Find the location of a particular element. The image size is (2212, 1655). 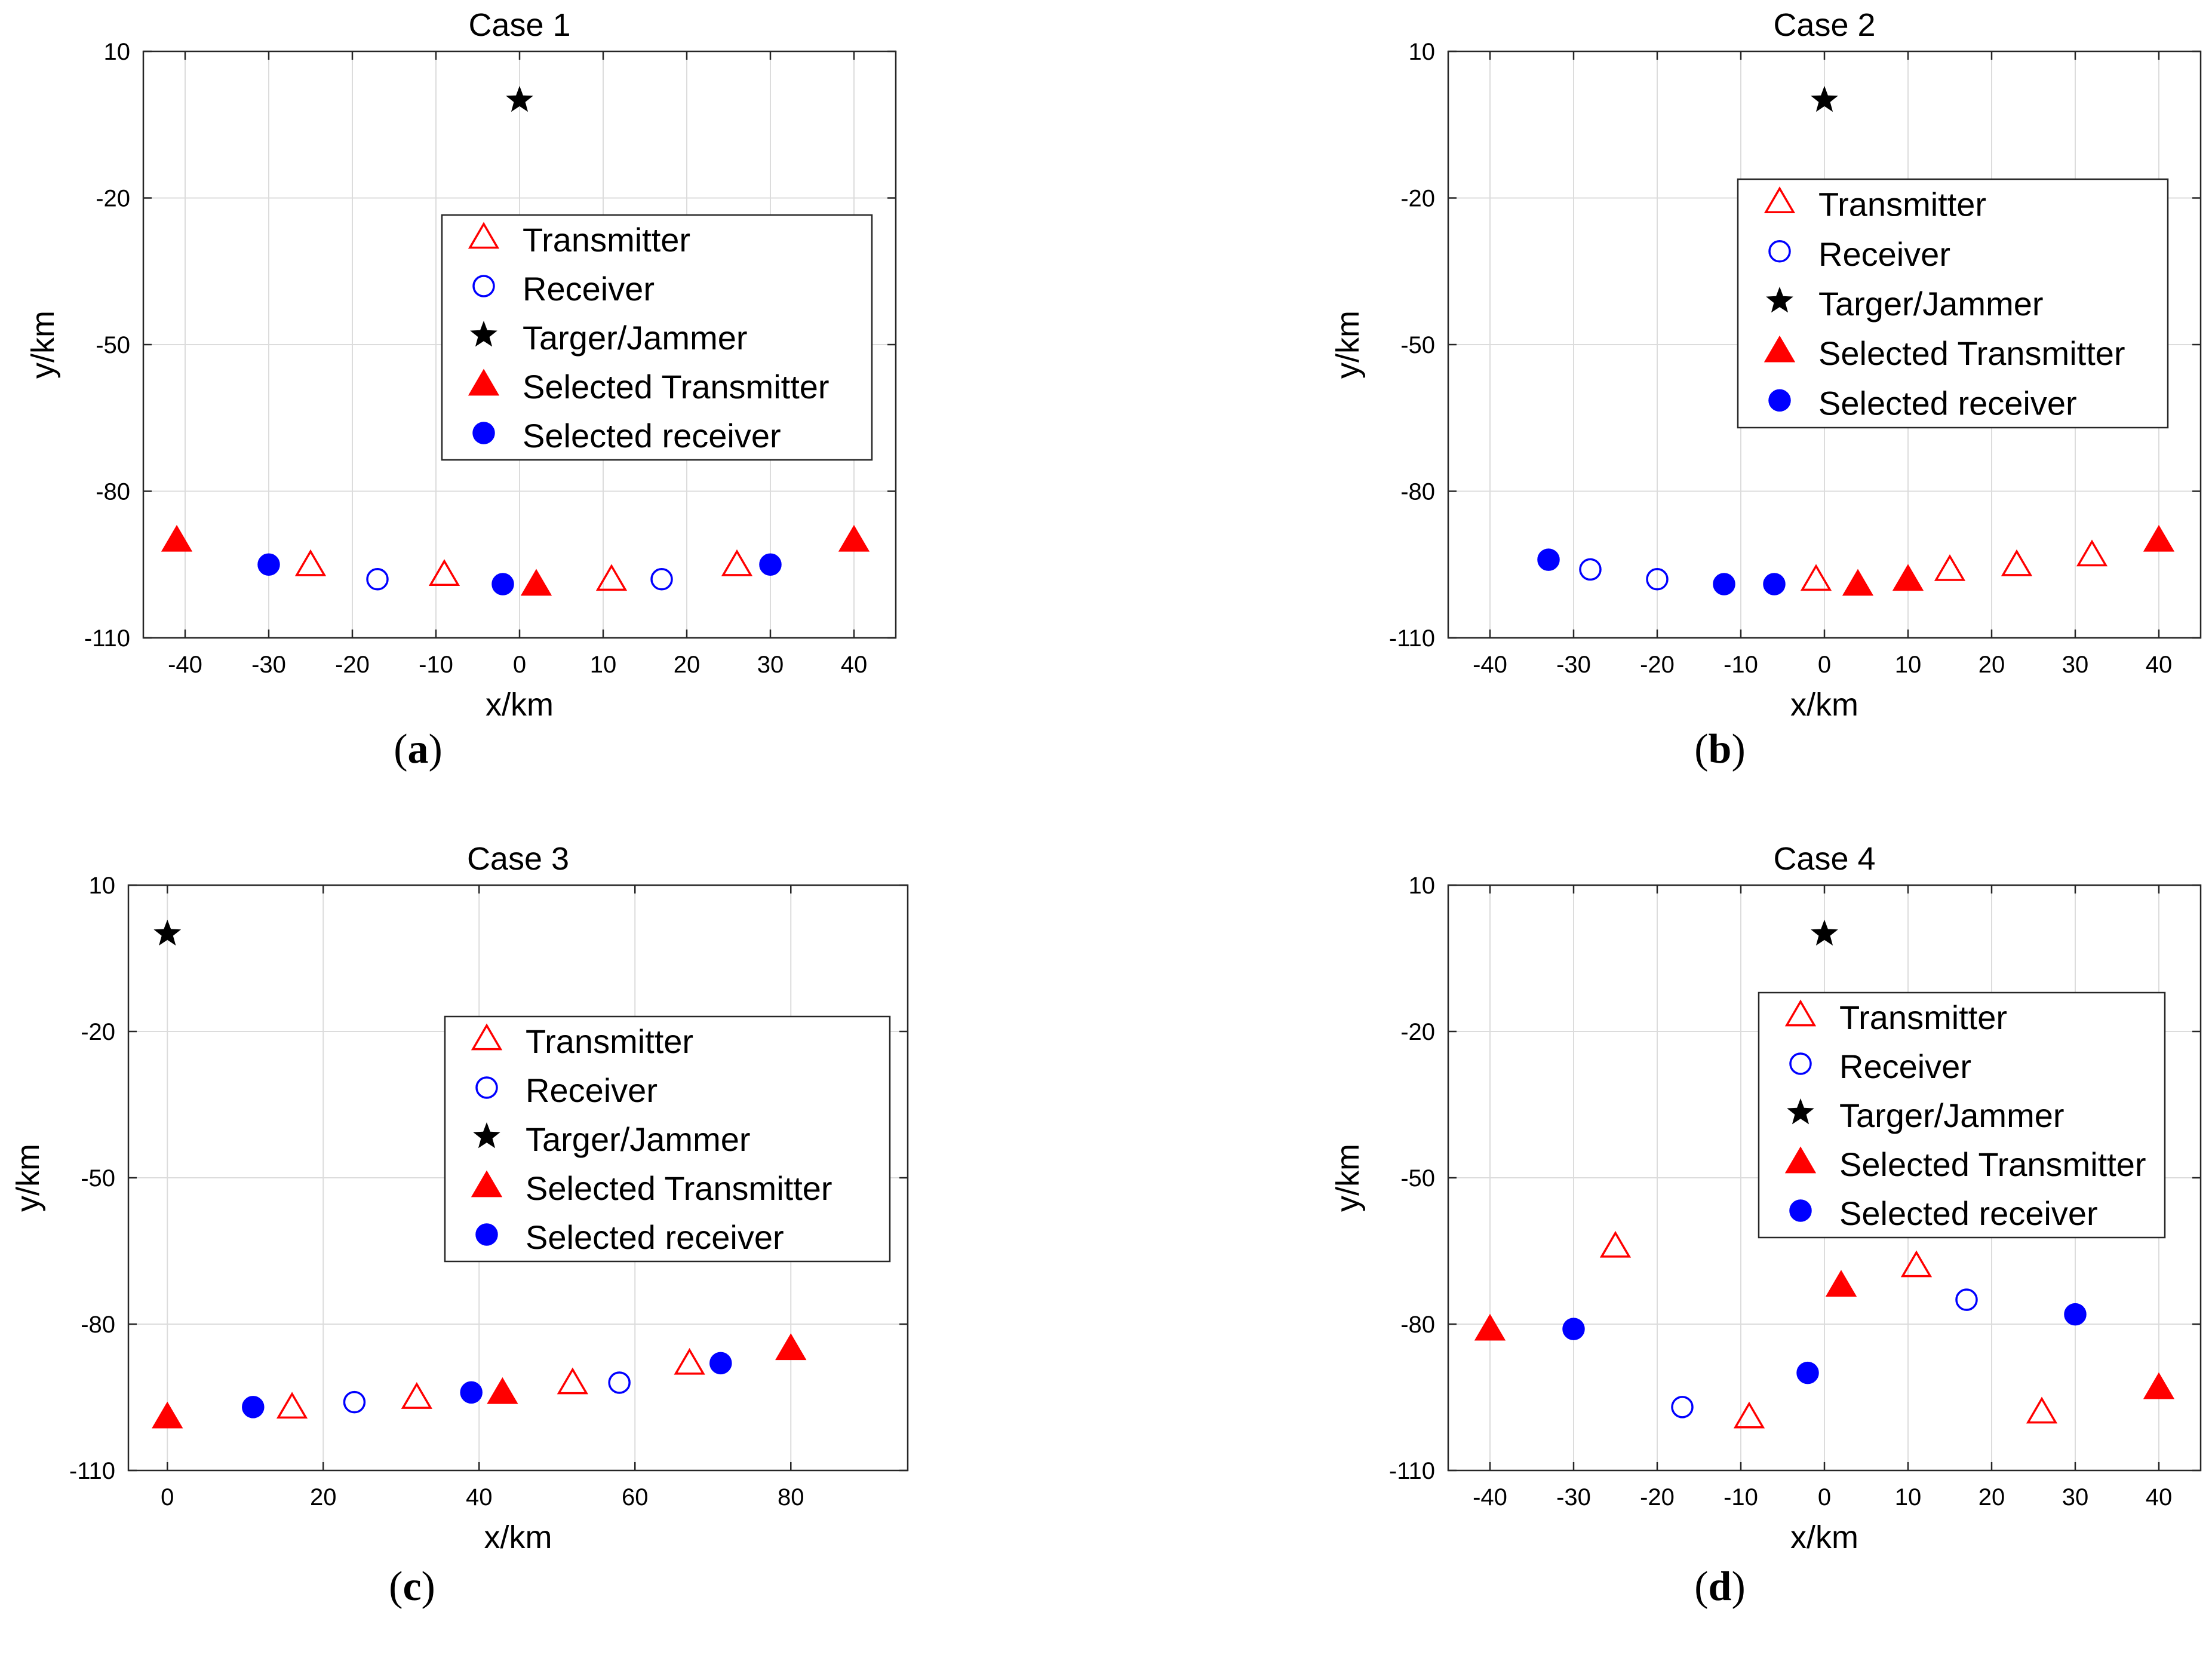

chart-title: Case 2 is located at coordinates (1824, 25).